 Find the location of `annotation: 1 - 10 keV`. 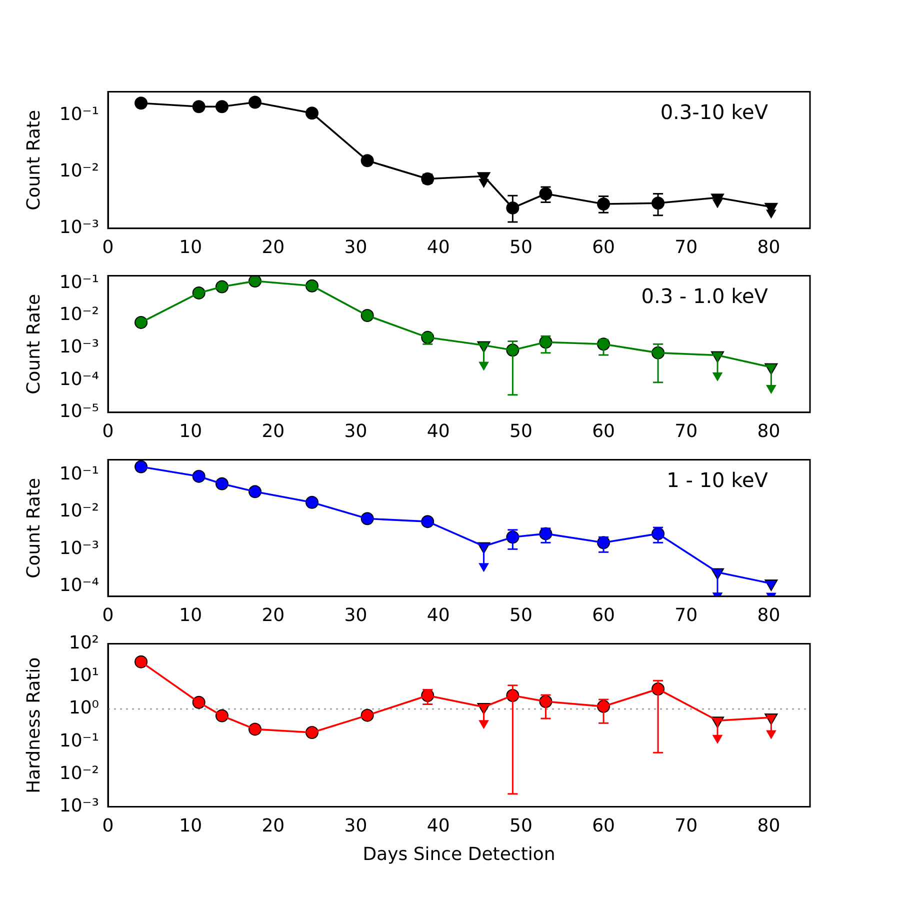

annotation: 1 - 10 keV is located at coordinates (717, 480).